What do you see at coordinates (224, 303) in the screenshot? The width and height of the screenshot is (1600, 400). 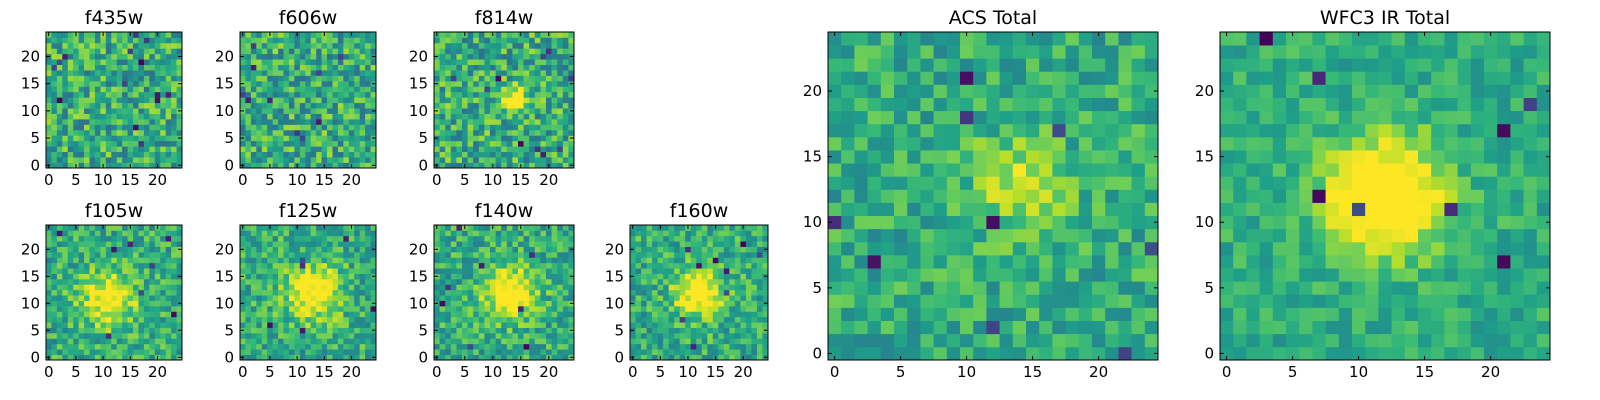 I see `y-tick-label: 10` at bounding box center [224, 303].